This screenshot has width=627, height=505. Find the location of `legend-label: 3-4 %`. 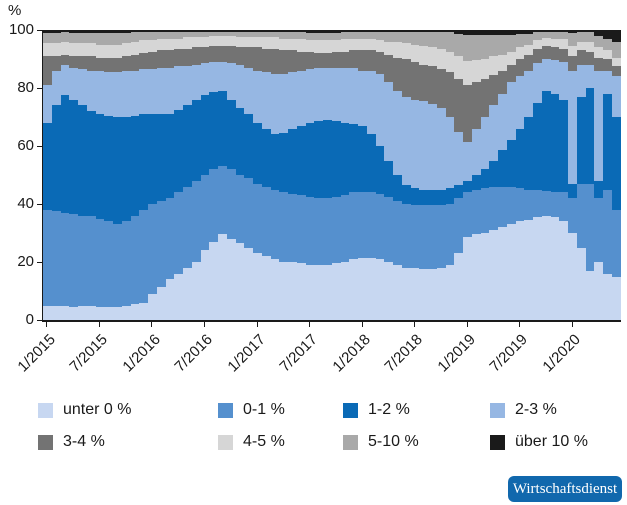

legend-label: 3-4 % is located at coordinates (84, 441).